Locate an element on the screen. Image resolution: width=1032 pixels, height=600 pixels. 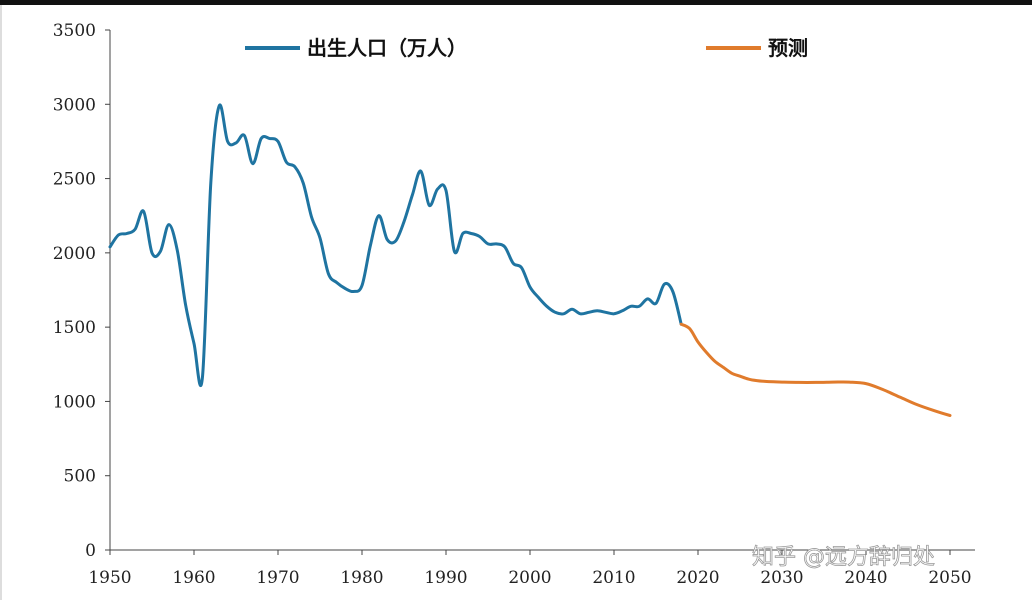
legend-label-birth: 出生人口（万人） is located at coordinates (387, 48).